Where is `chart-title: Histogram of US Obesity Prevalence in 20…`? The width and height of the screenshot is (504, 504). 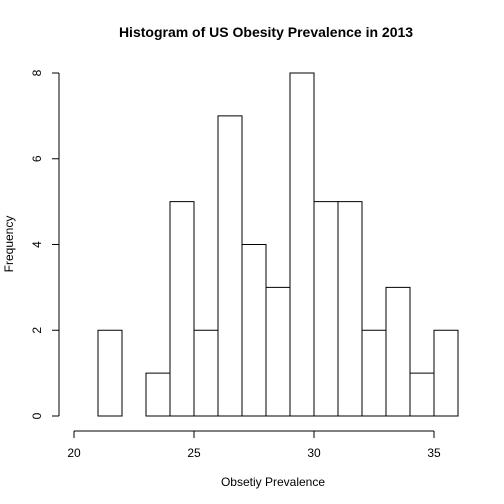
chart-title: Histogram of US Obesity Prevalence in 20… is located at coordinates (266, 32).